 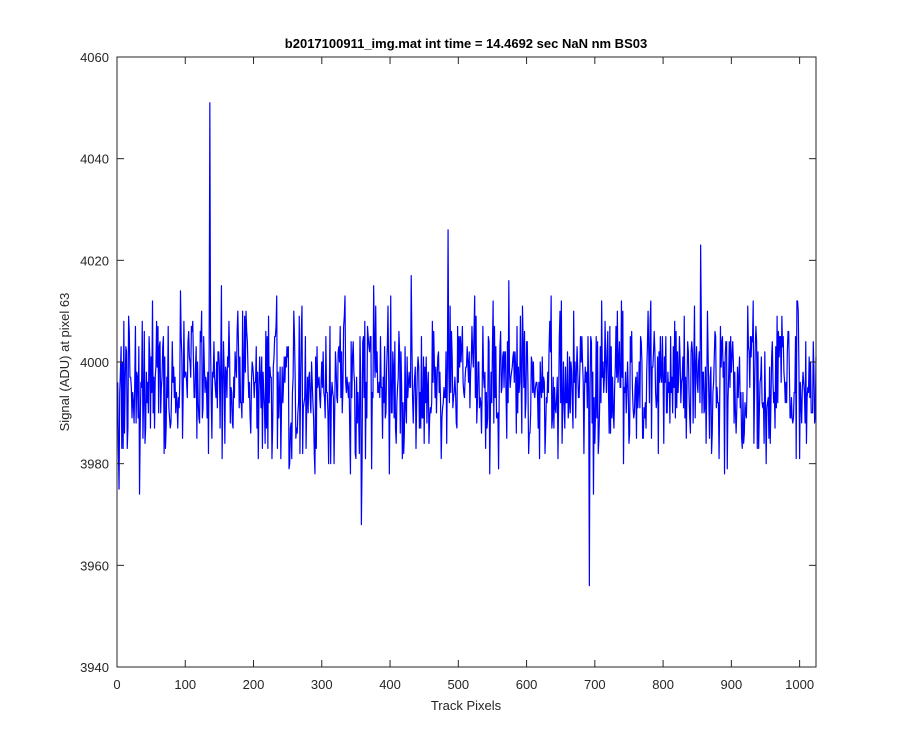 What do you see at coordinates (94, 260) in the screenshot?
I see `y-tick-label: 4020` at bounding box center [94, 260].